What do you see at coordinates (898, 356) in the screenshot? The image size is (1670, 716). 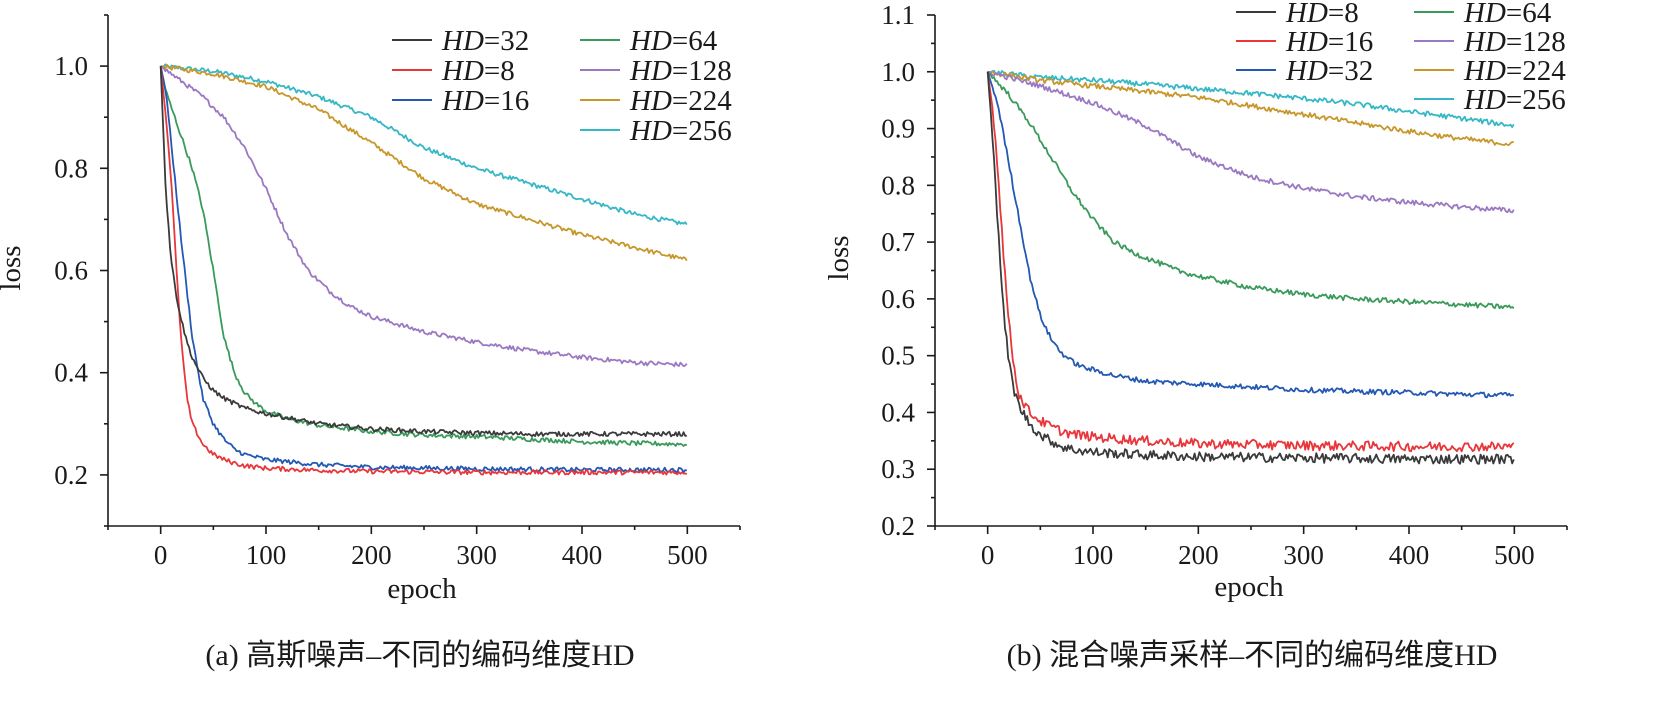 I see `y-tick-label: 0.5` at bounding box center [898, 356].